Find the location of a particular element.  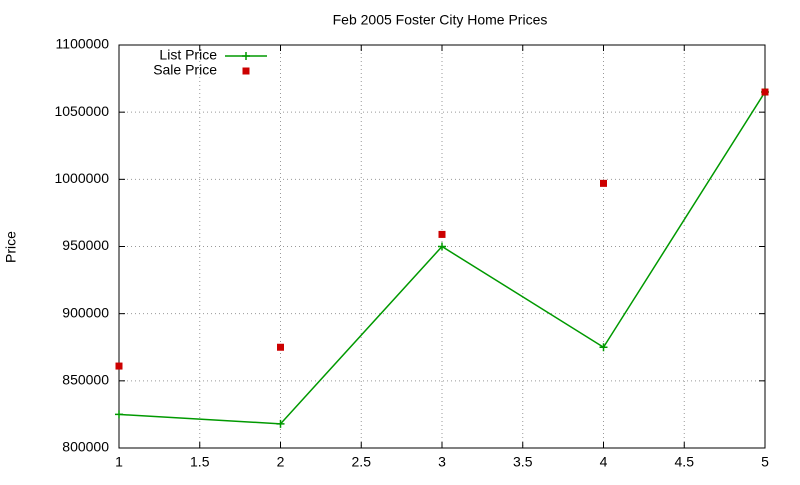

x-tick-label: 1.5 is located at coordinates (200, 462).